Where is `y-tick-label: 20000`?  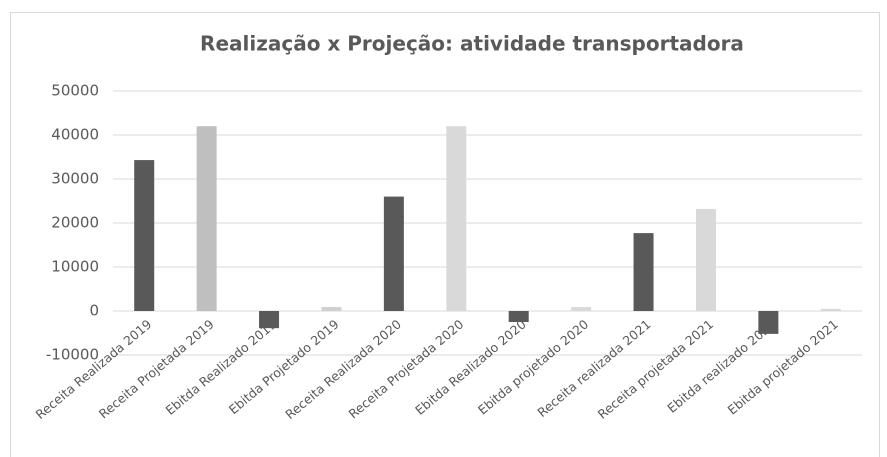 y-tick-label: 20000 is located at coordinates (75, 223).